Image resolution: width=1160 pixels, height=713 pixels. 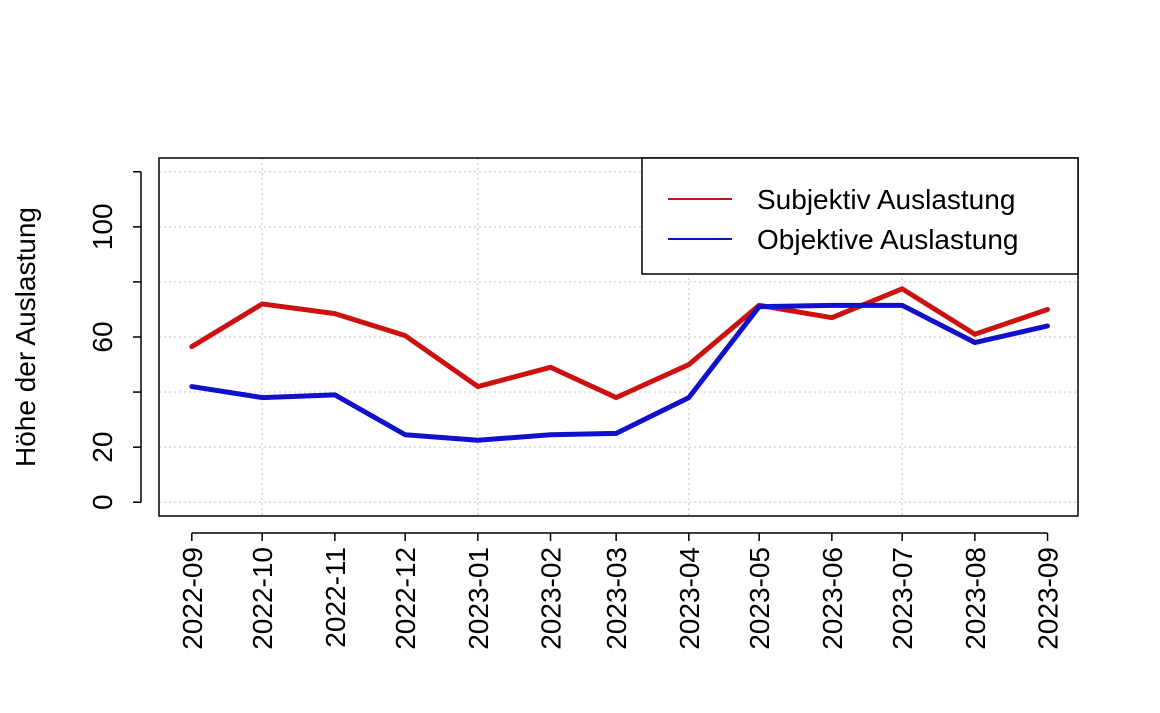 I want to click on x-tick-label: 2023-02, so click(x=551, y=598).